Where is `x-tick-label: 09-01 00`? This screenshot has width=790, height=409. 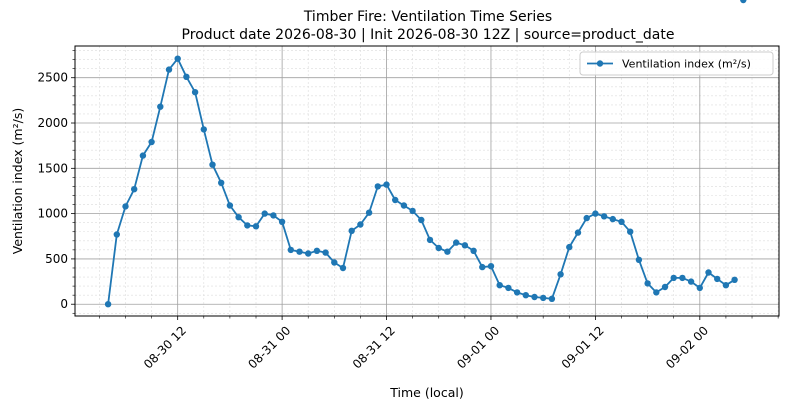
x-tick-label: 09-01 00 is located at coordinates (478, 347).